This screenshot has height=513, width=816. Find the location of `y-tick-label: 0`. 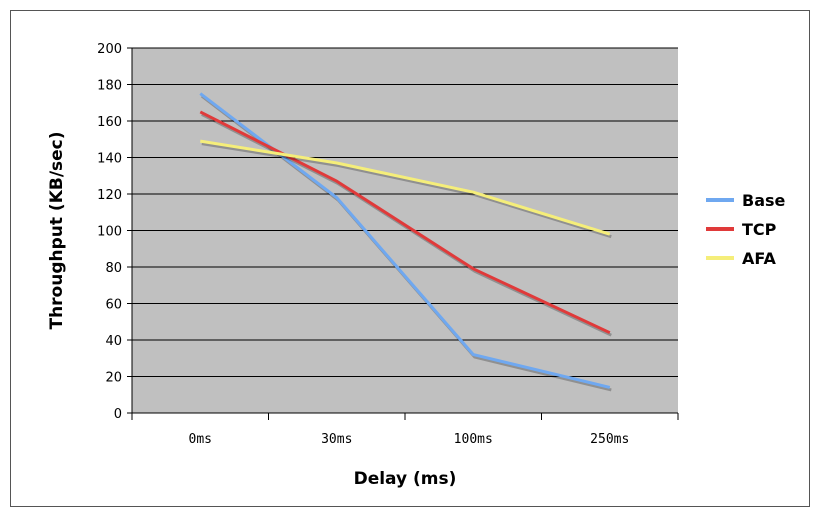

y-tick-label: 0 is located at coordinates (118, 414).